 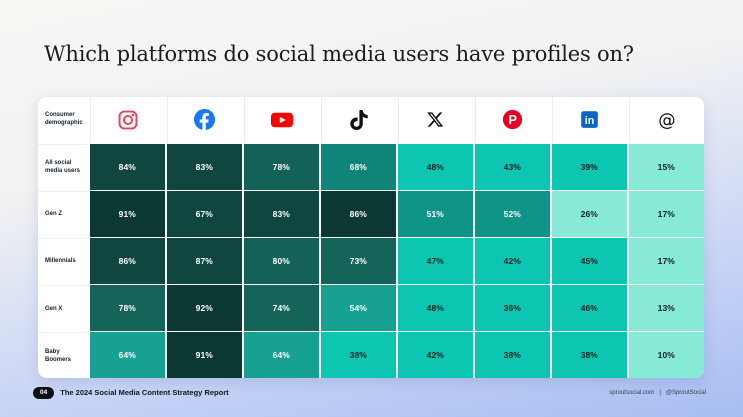 What do you see at coordinates (358, 213) in the screenshot?
I see `cell-value: 86%` at bounding box center [358, 213].